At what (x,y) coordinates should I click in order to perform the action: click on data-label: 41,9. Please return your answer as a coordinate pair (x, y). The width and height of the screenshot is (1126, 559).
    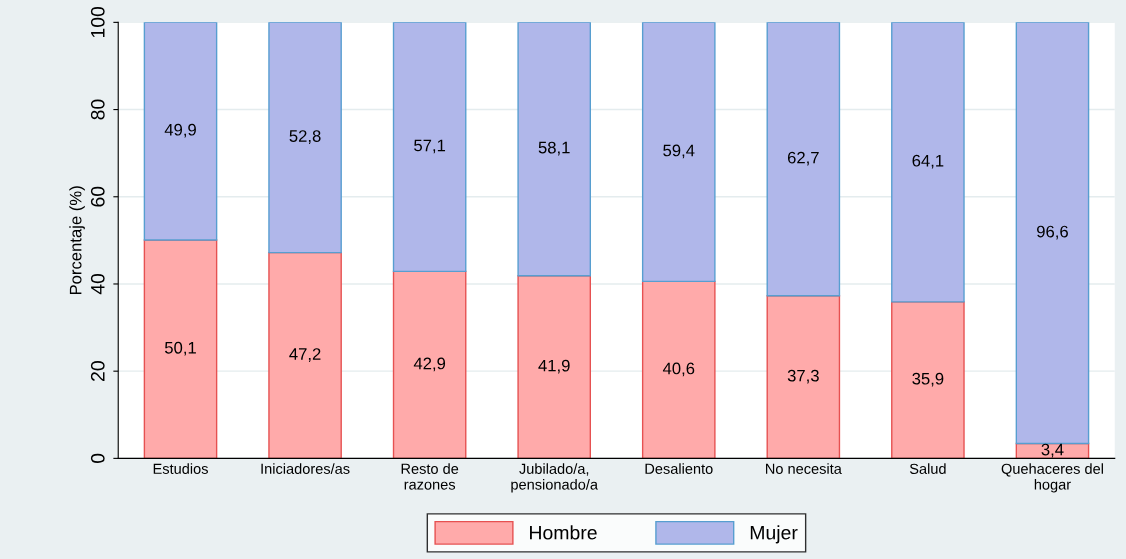
    Looking at the image, I should click on (554, 366).